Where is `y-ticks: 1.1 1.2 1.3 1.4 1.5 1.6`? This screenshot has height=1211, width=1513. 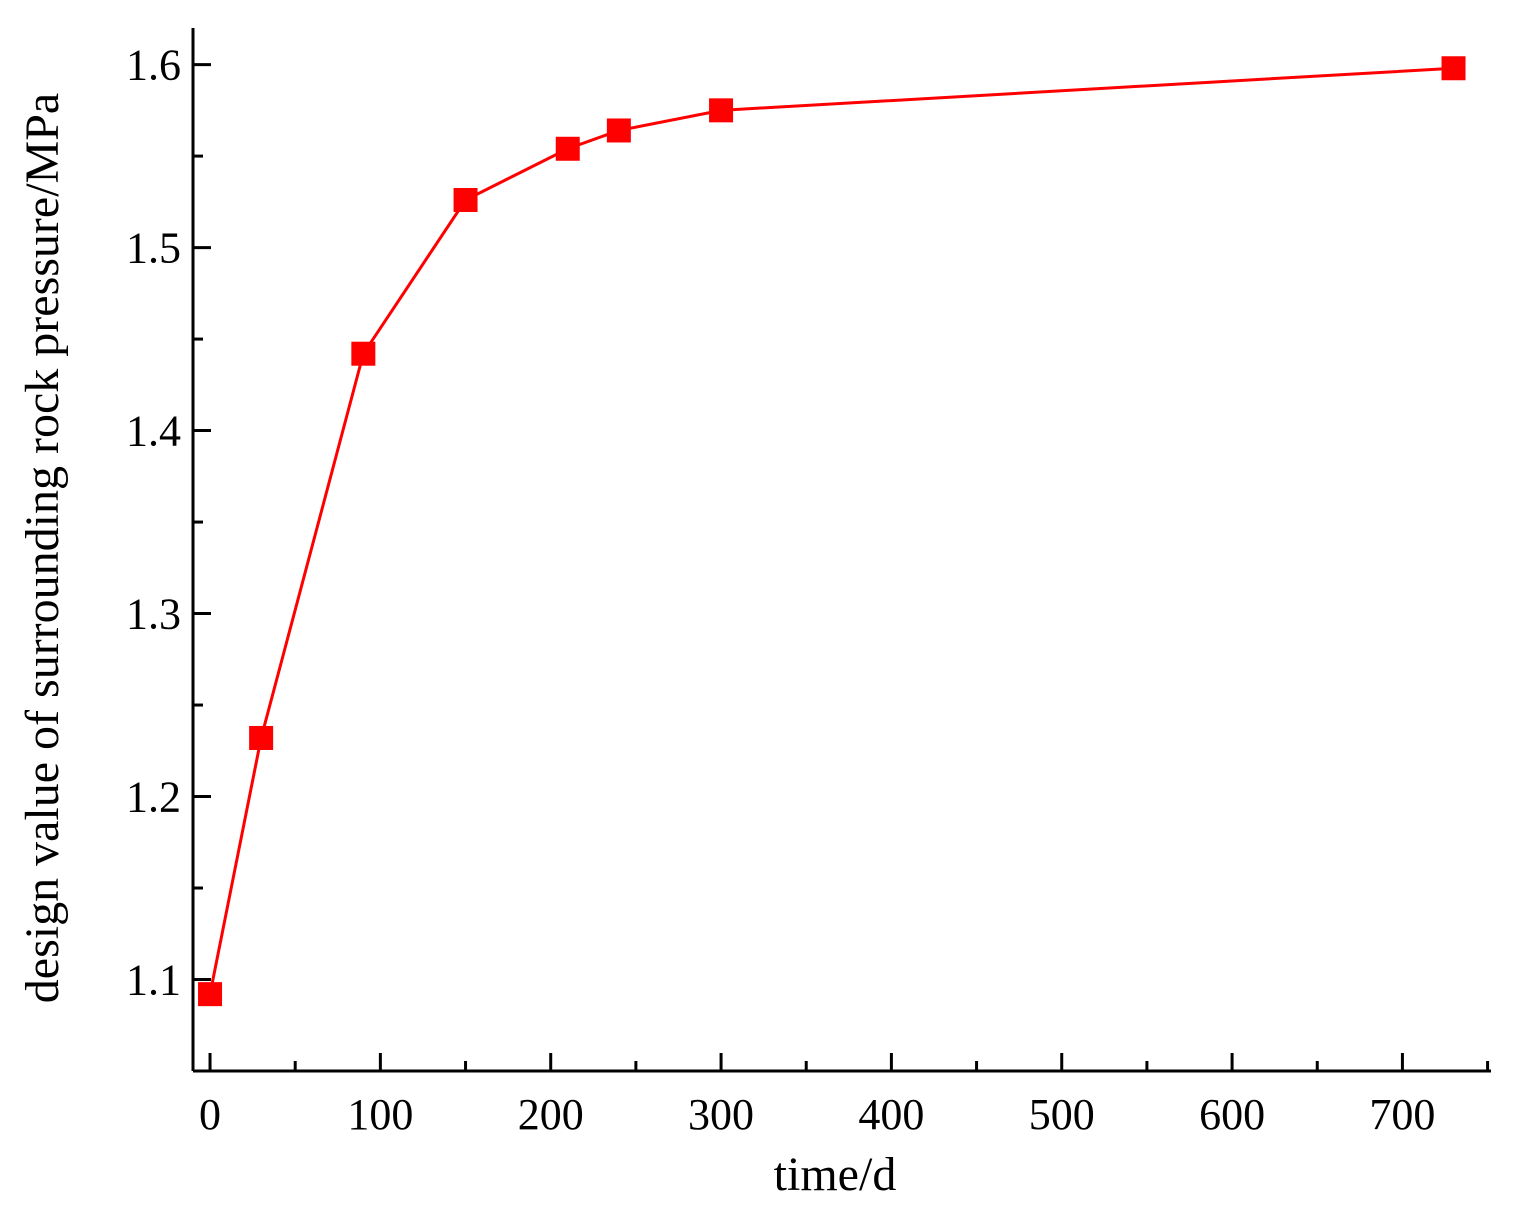
y-ticks: 1.1 1.2 1.3 1.4 1.5 1.6 is located at coordinates (168, 523).